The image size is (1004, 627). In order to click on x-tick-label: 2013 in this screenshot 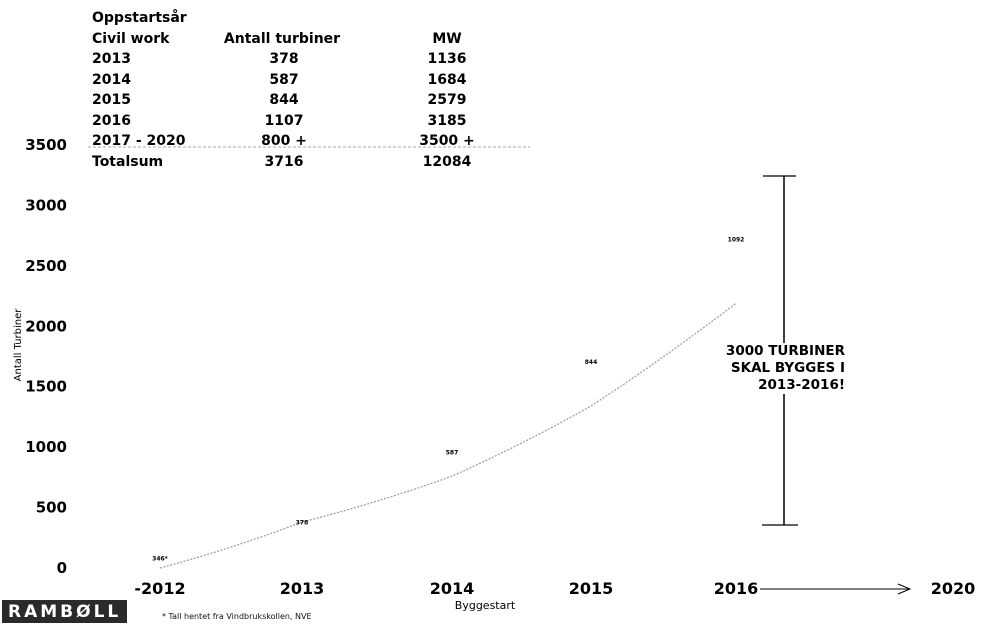, I will do `click(302, 588)`.